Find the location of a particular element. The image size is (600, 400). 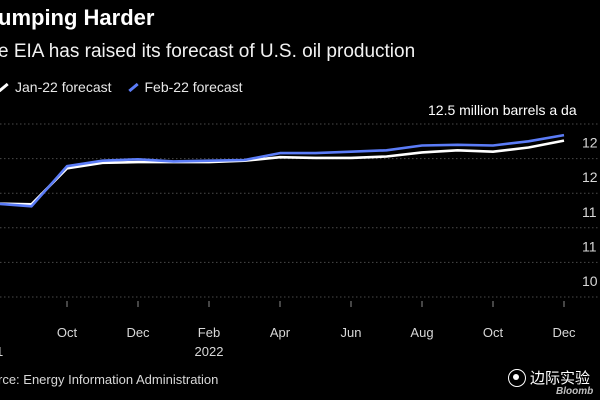

source-note: rce: Energy Information Administration is located at coordinates (109, 379).